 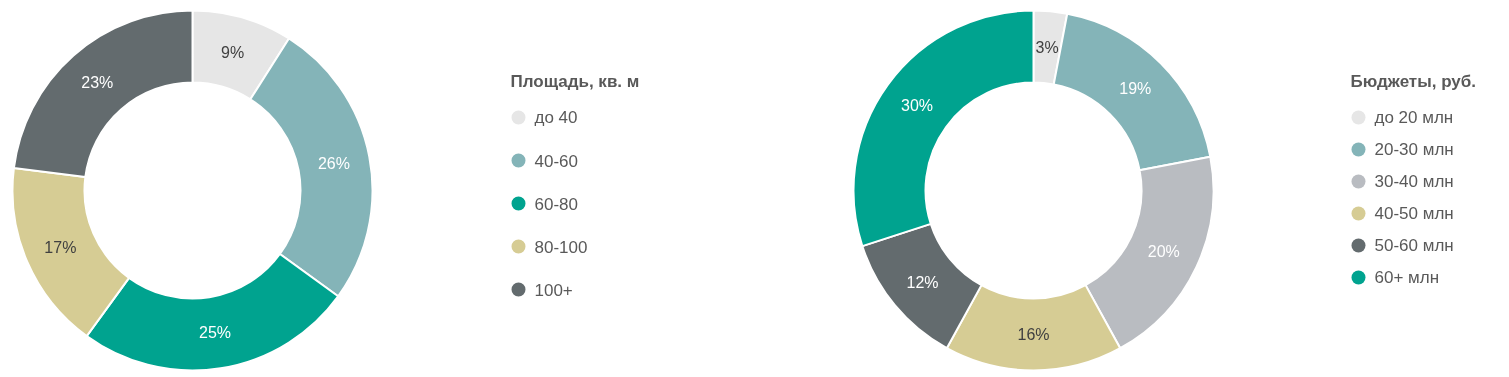 I want to click on data-label: 17%, so click(x=60, y=248).